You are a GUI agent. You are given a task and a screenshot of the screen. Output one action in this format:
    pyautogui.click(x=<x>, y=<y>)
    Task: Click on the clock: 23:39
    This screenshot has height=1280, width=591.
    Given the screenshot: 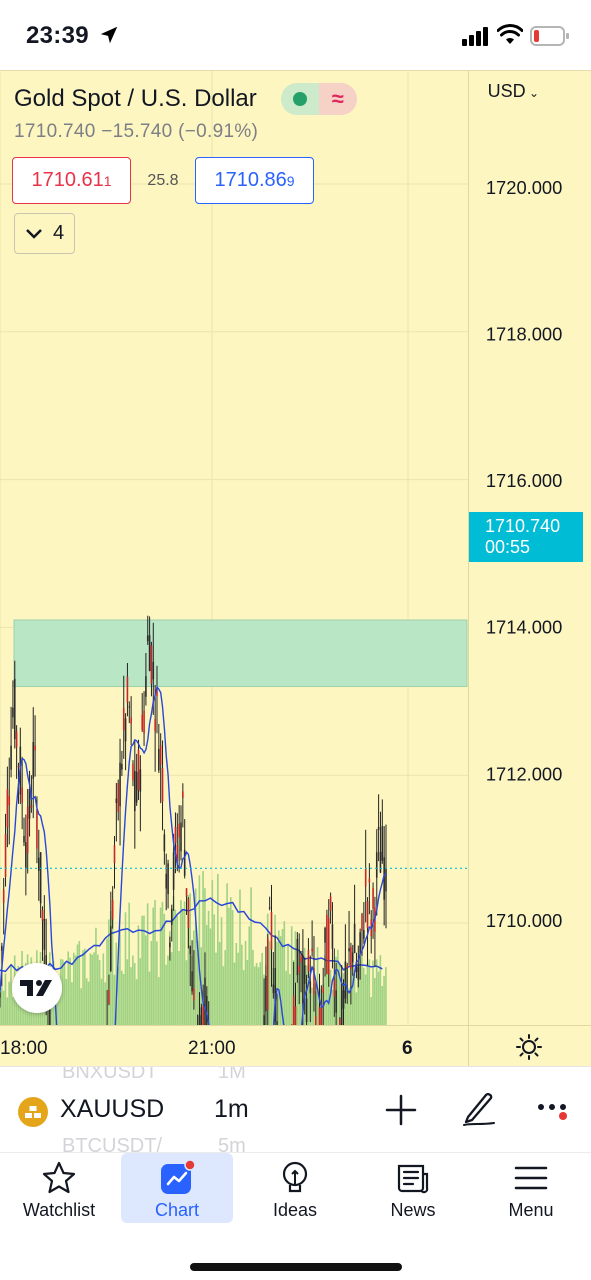 What is the action you would take?
    pyautogui.click(x=57, y=35)
    